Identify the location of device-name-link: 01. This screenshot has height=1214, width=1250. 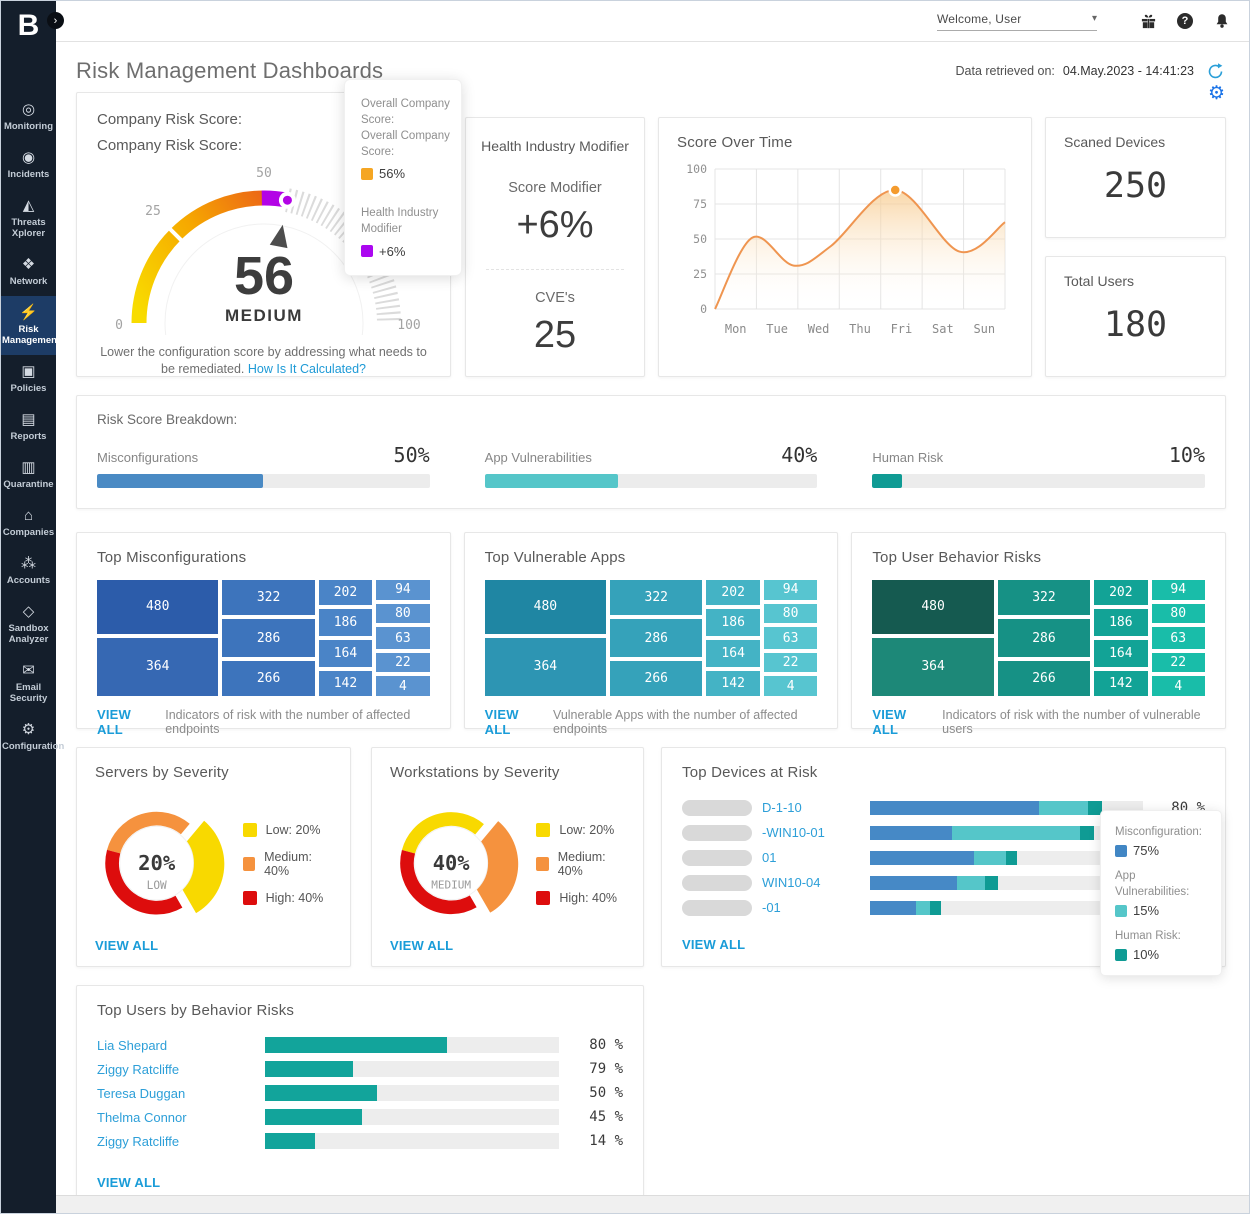
(769, 857).